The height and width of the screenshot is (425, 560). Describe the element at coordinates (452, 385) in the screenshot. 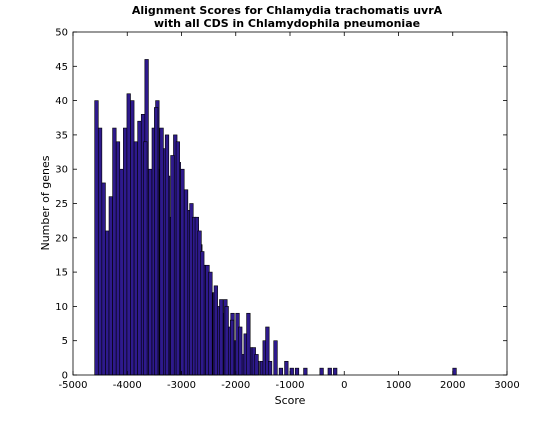

I see `x-tick-label: 2000` at that location.